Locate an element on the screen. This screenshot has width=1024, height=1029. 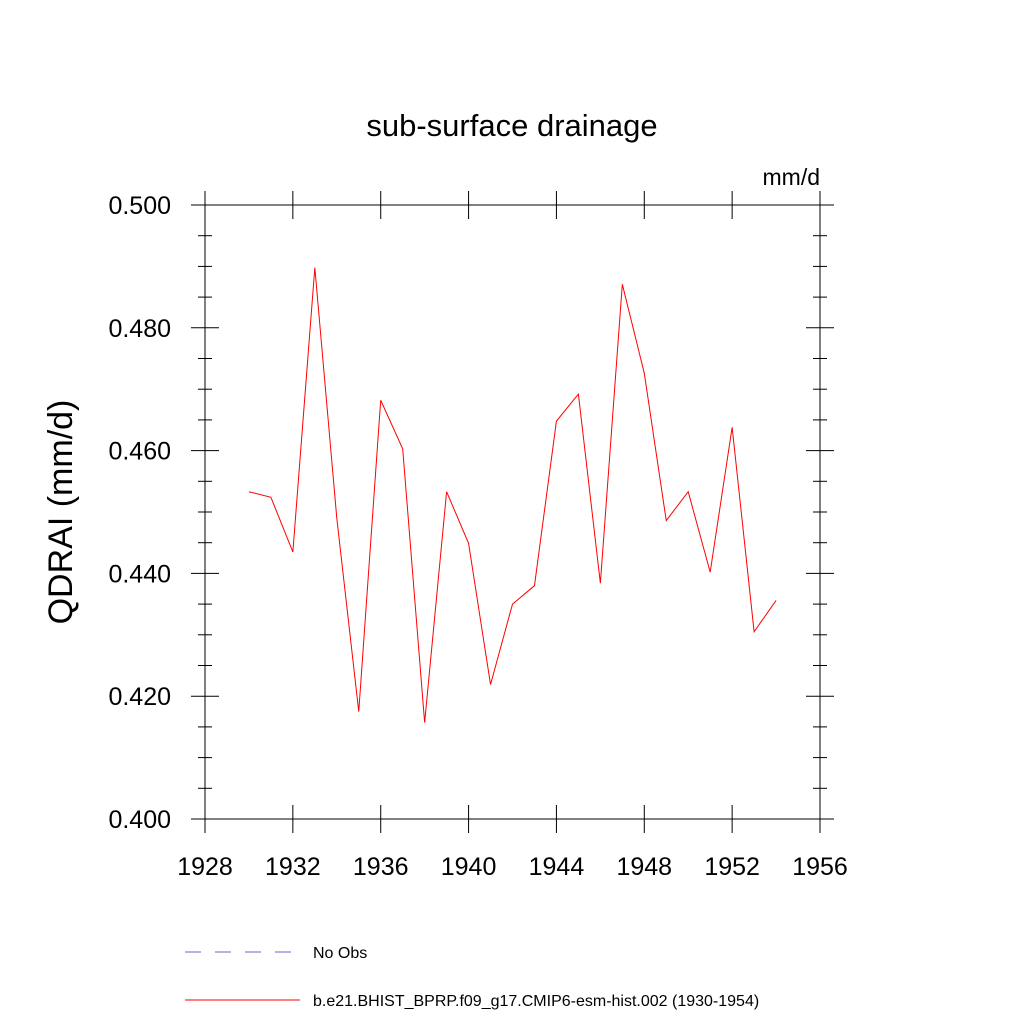
x-tick-label: 1936 is located at coordinates (381, 867).